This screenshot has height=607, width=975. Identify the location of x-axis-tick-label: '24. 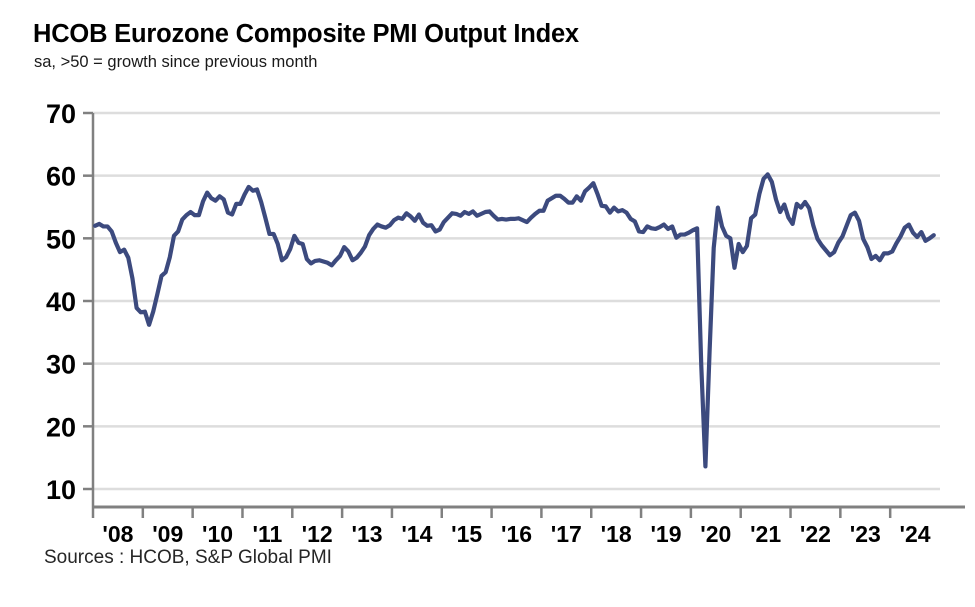
(915, 534).